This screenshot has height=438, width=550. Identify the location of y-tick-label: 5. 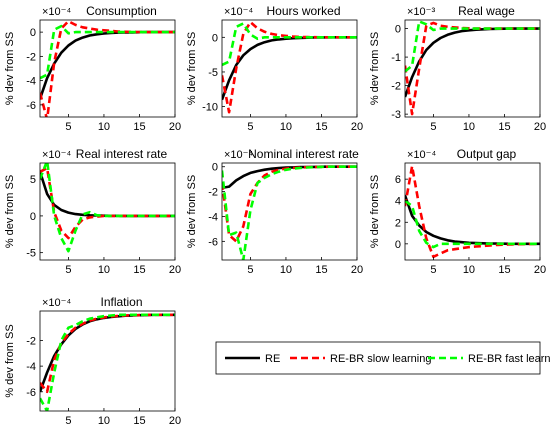
(33, 180).